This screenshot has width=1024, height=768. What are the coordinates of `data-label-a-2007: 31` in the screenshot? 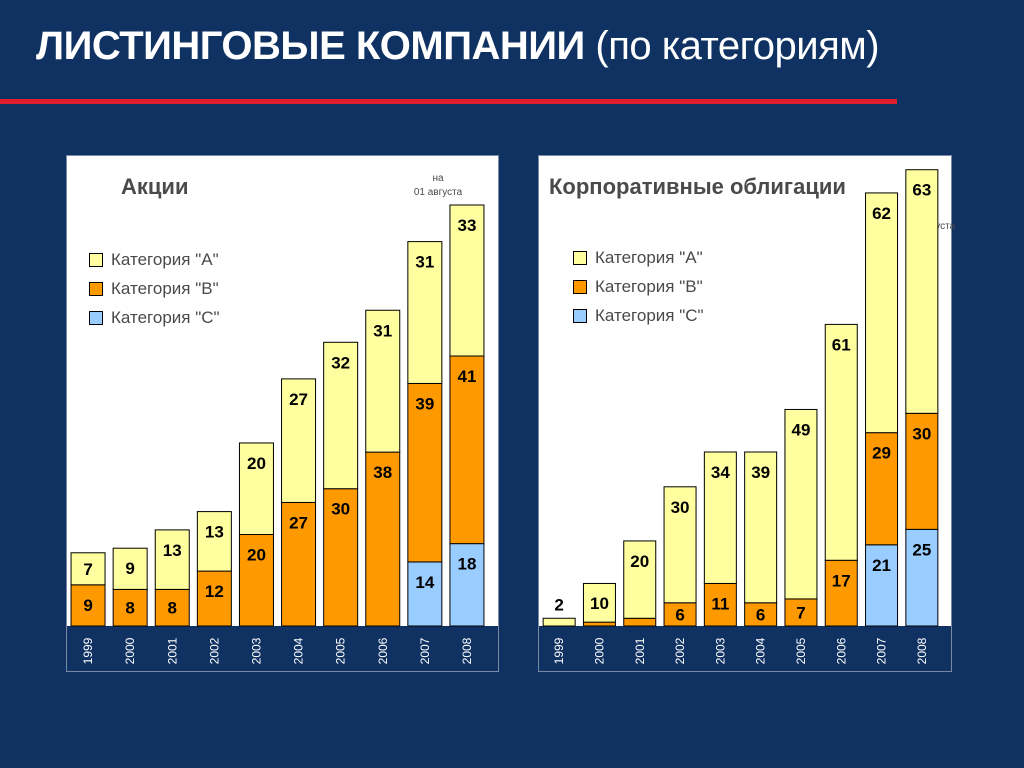 It's located at (424, 262).